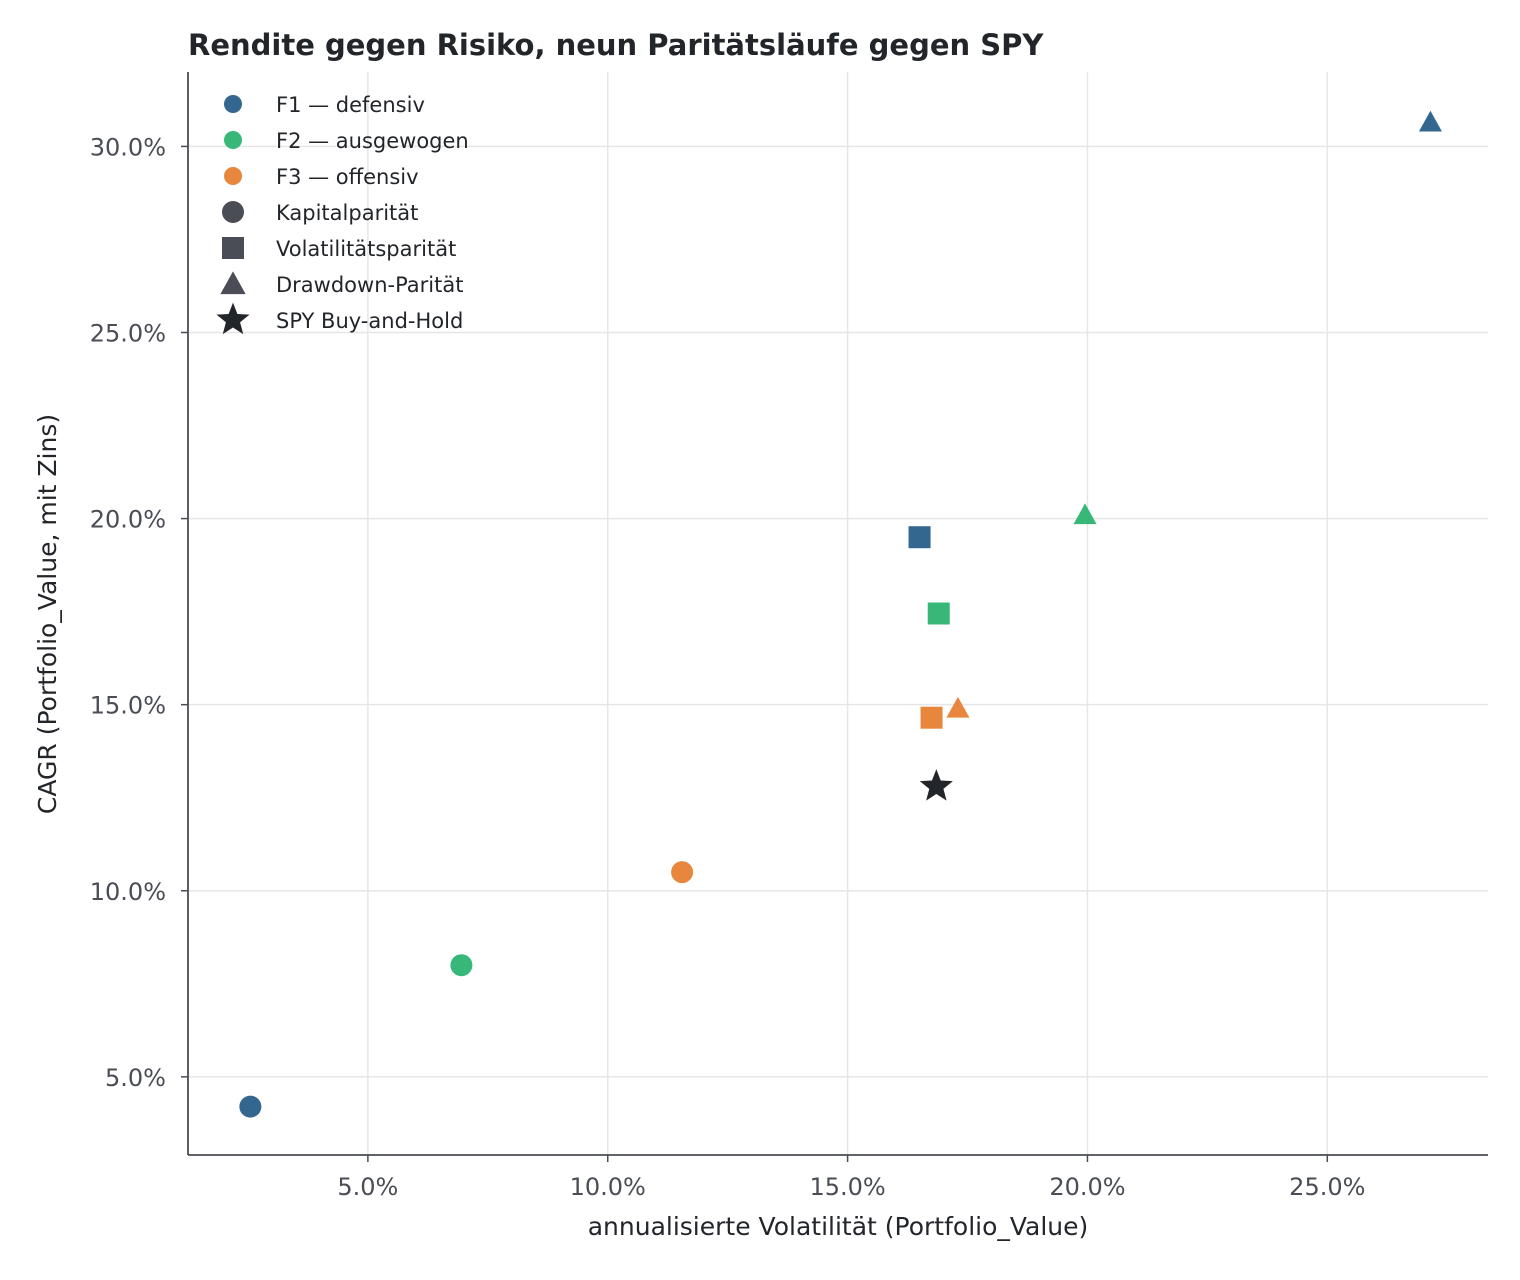 This screenshot has height=1280, width=1520. Describe the element at coordinates (847, 1187) in the screenshot. I see `x-tick-label: 15.0%` at that location.